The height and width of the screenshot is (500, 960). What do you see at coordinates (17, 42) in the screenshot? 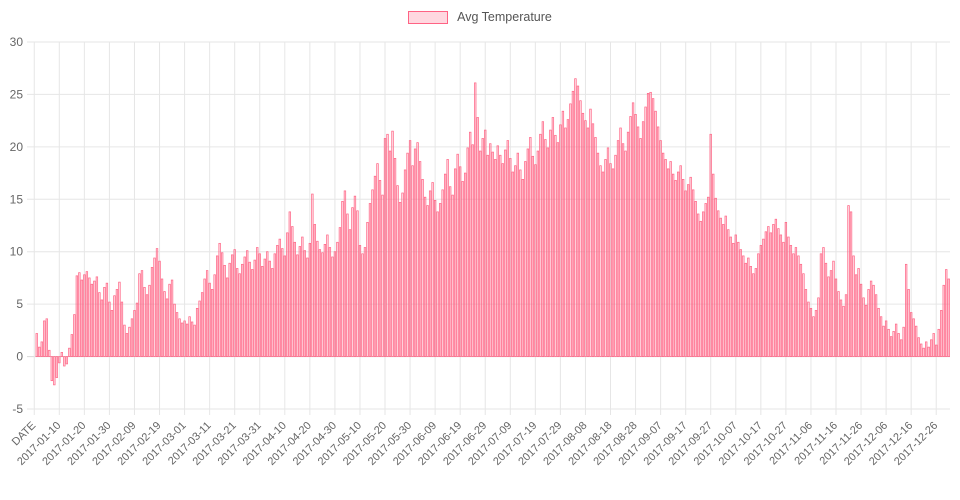
I see `y-tick-label: 30` at bounding box center [17, 42].